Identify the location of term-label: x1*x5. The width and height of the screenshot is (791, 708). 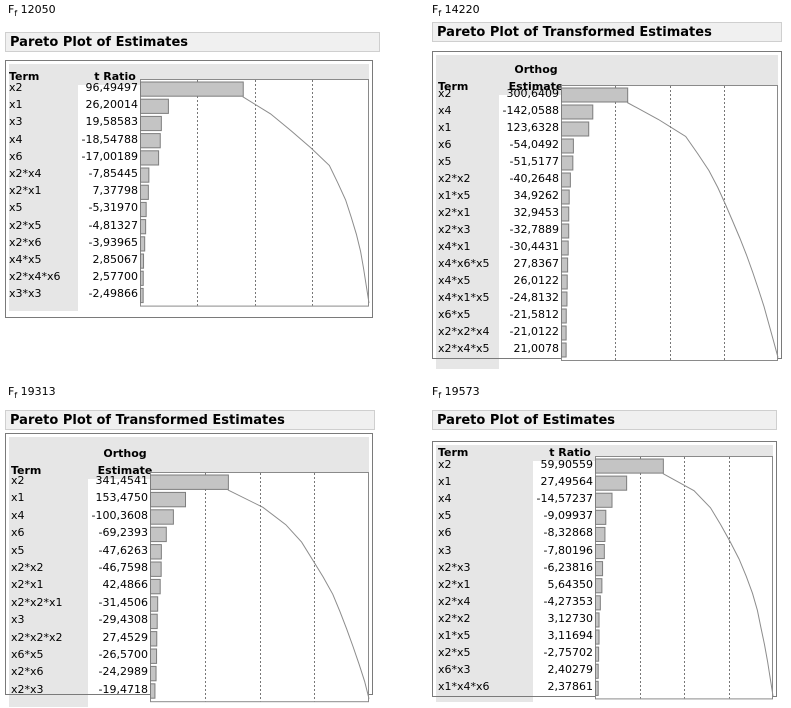
(454, 195).